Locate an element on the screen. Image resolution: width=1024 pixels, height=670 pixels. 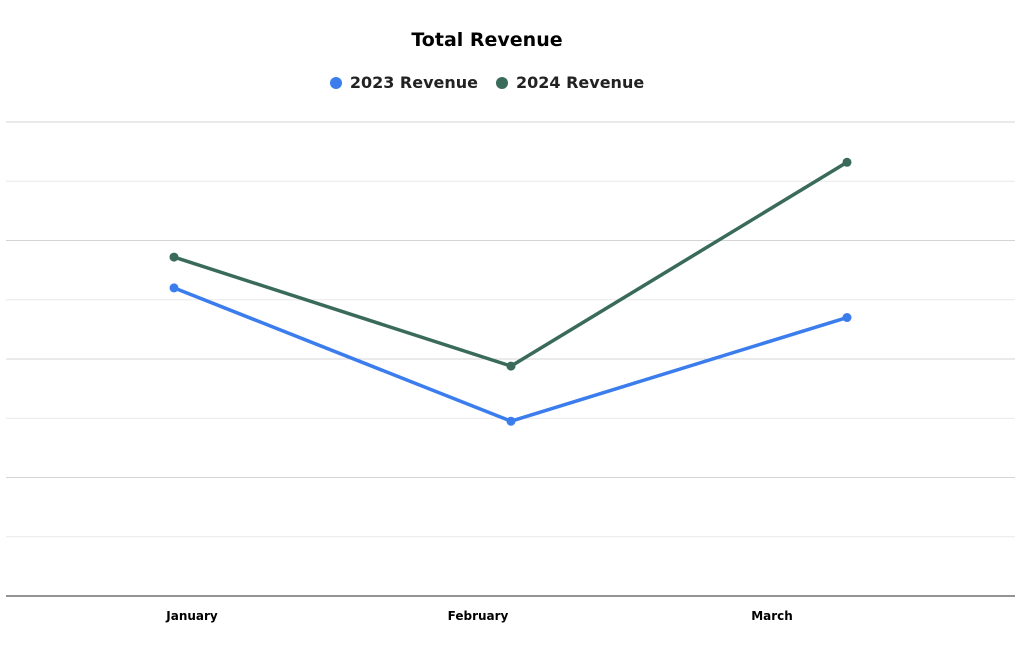
data-point-2023-january is located at coordinates (174, 288).